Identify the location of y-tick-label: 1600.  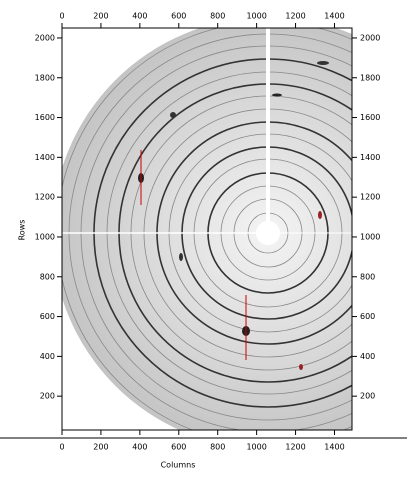
(45, 117).